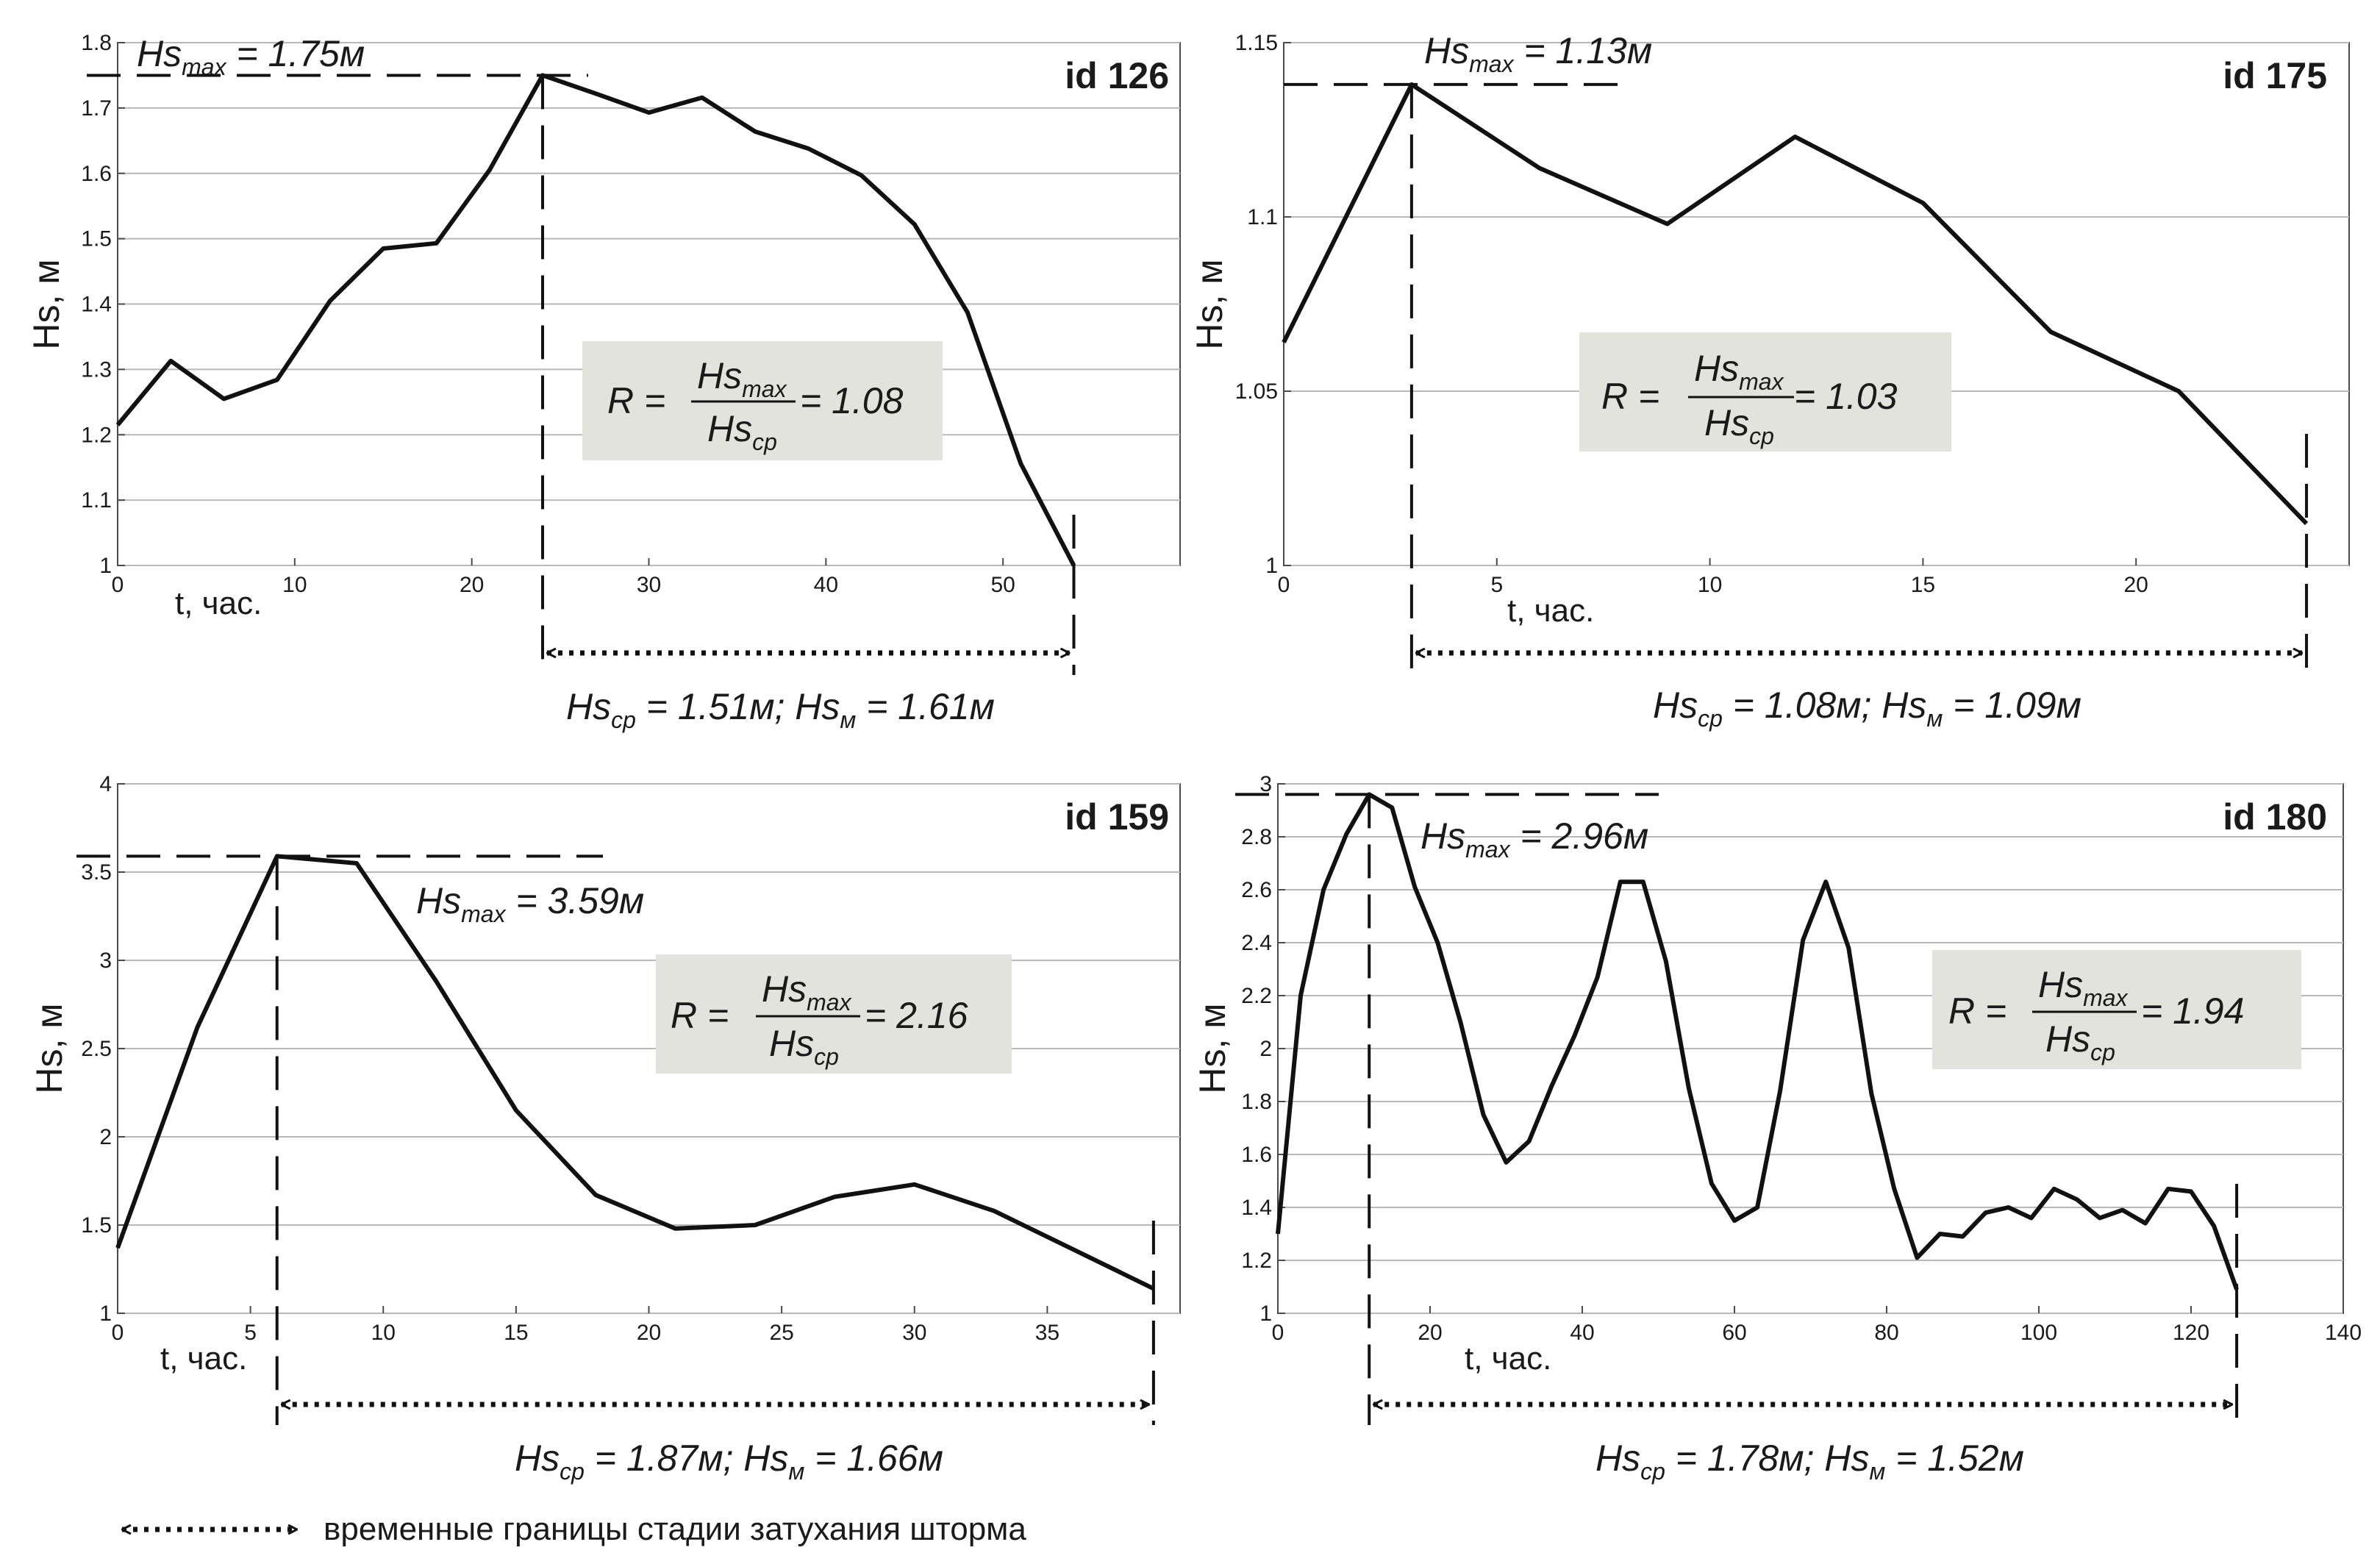 The image size is (2380, 1553). What do you see at coordinates (563, 577) in the screenshot?
I see `x-ticks: 0 10 20 30 40 50` at bounding box center [563, 577].